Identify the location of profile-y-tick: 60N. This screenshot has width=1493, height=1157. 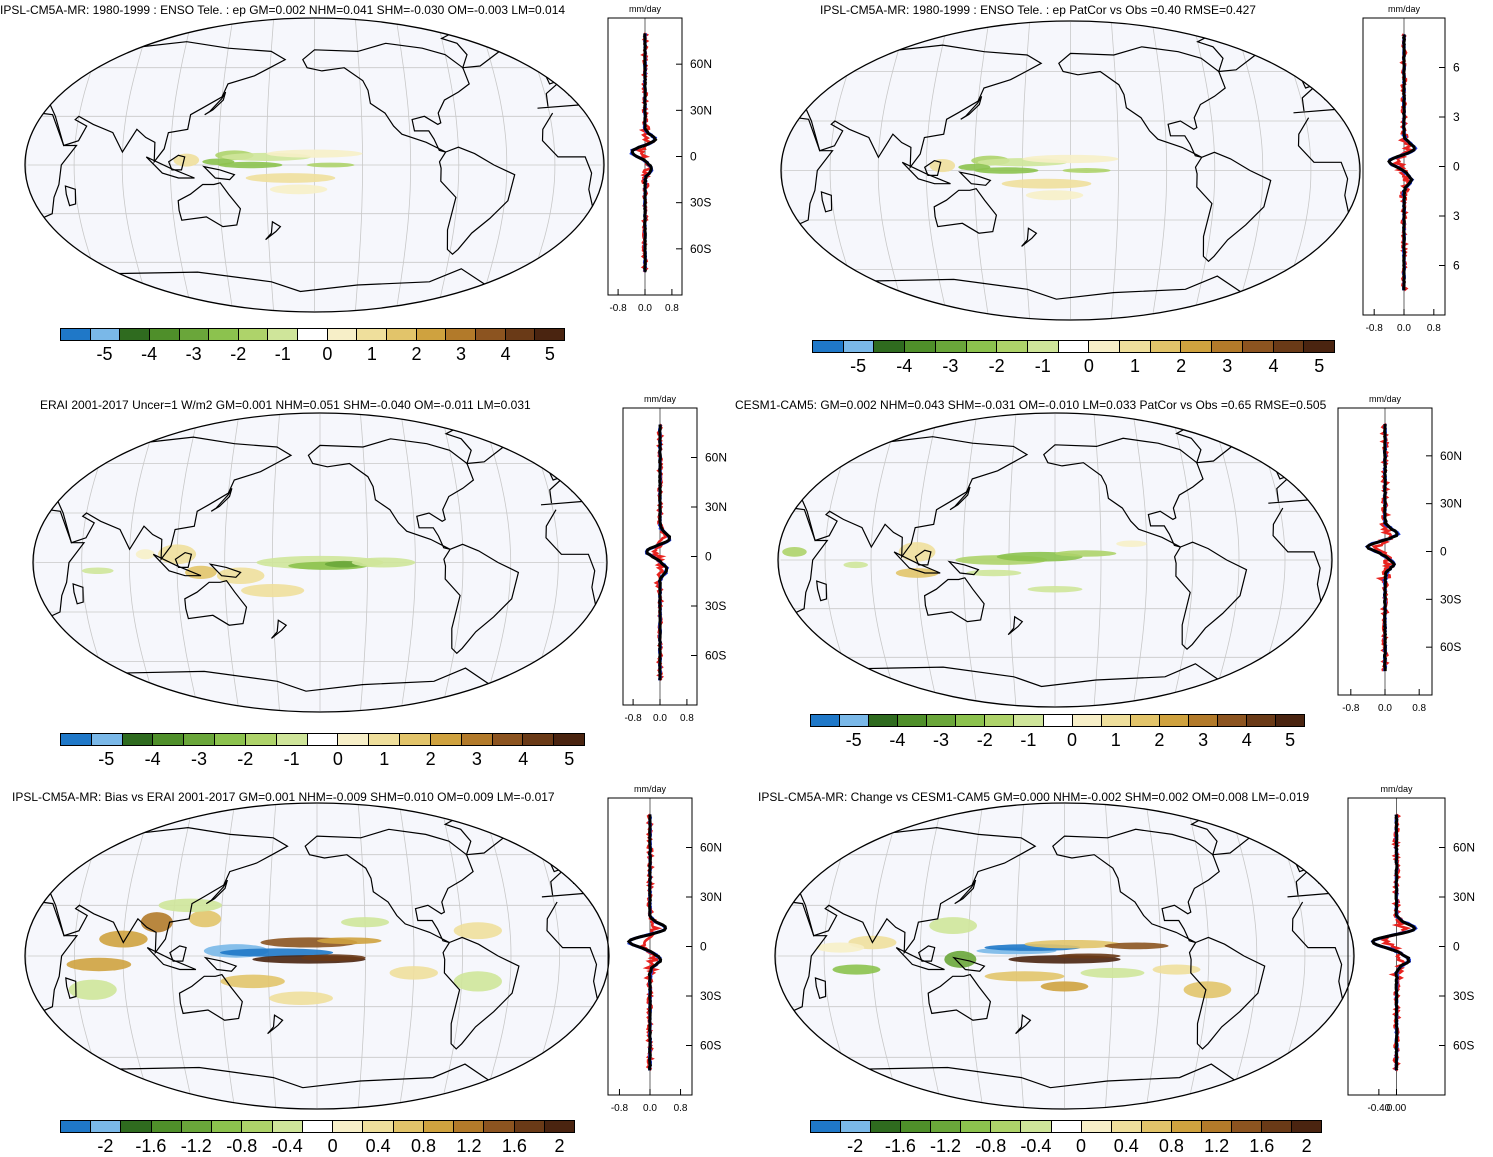
(1464, 848).